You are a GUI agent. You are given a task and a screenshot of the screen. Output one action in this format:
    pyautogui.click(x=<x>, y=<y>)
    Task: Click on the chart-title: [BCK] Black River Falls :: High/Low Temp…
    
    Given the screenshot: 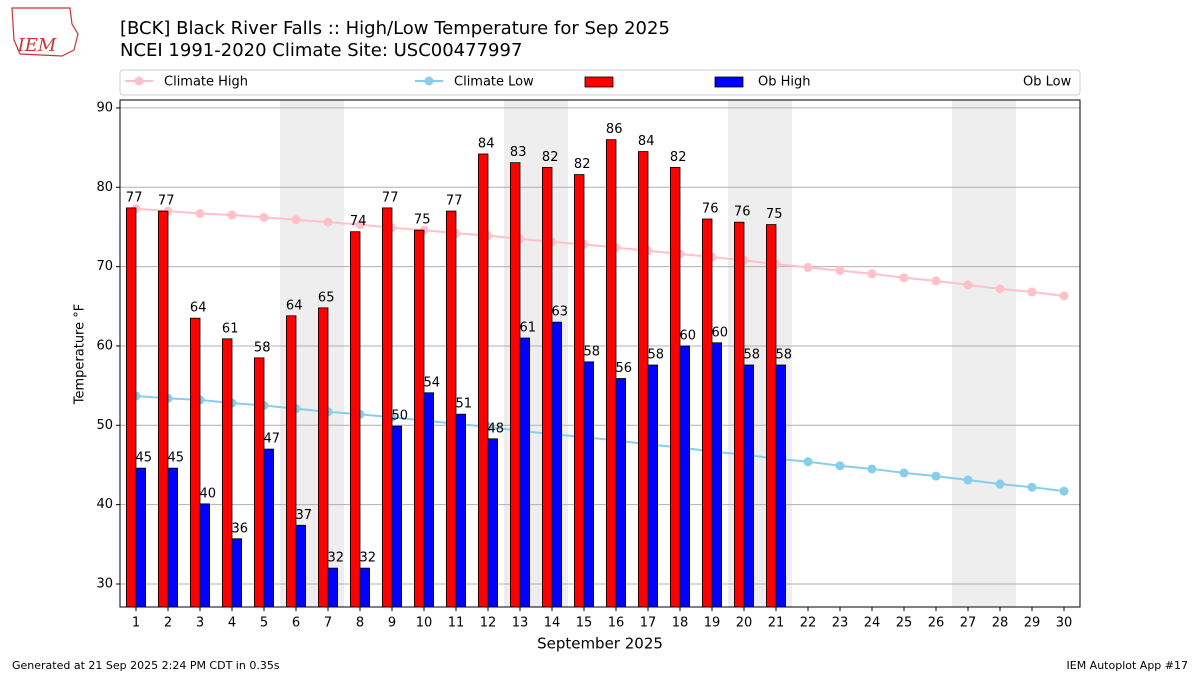 What is the action you would take?
    pyautogui.click(x=395, y=28)
    